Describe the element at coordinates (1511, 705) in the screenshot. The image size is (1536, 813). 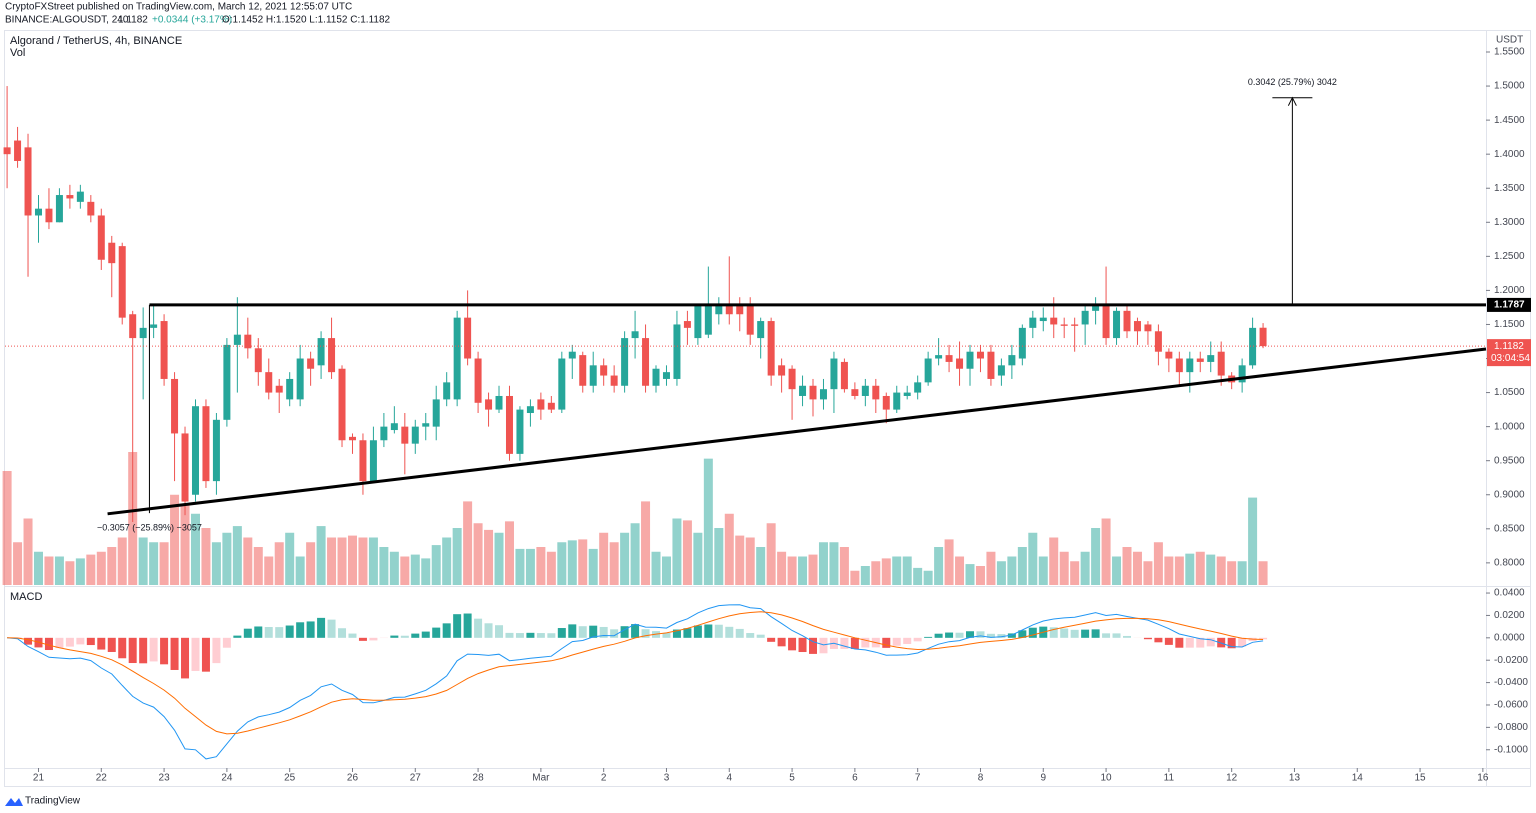
I see `macd-y-tick-label: -0.0600` at that location.